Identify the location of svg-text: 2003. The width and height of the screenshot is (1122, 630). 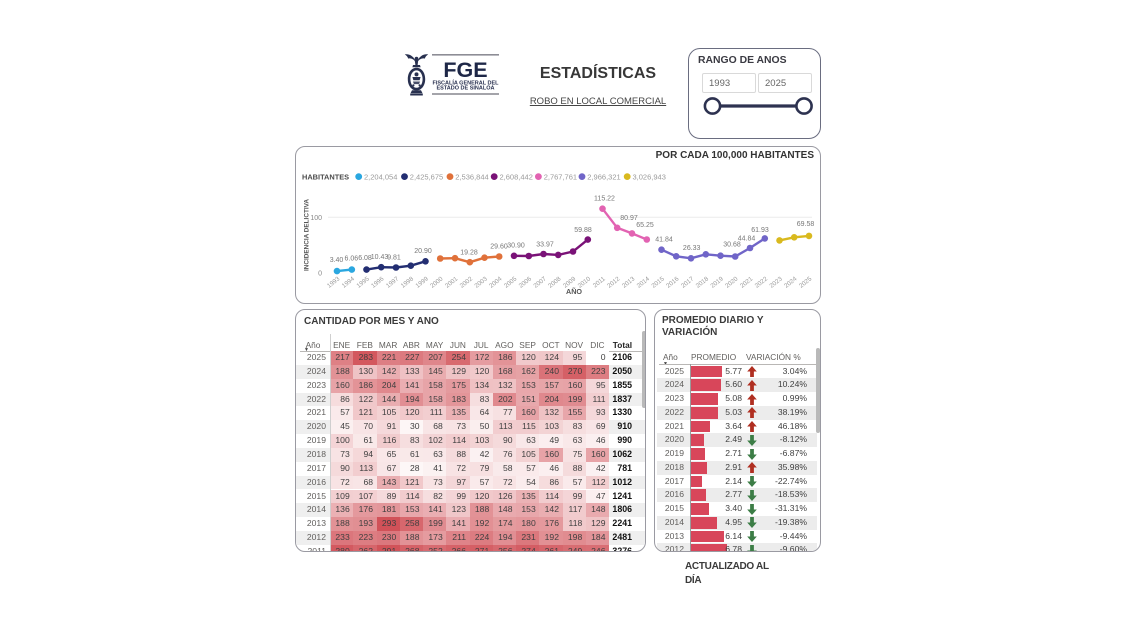
(481, 282).